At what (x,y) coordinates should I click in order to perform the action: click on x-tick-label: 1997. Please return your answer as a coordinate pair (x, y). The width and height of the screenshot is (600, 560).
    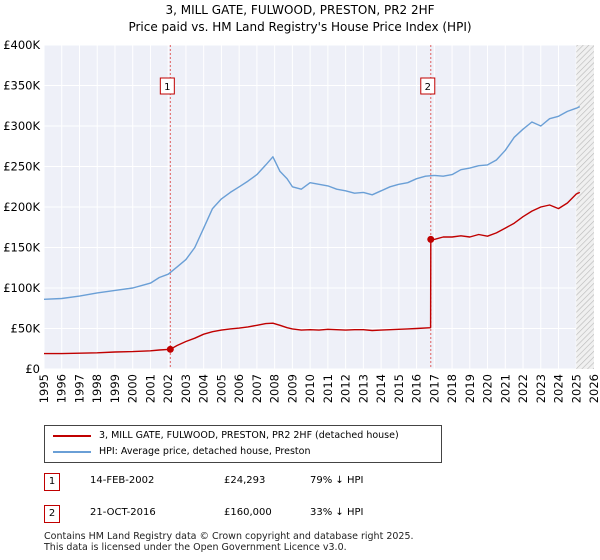
    Looking at the image, I should click on (79, 388).